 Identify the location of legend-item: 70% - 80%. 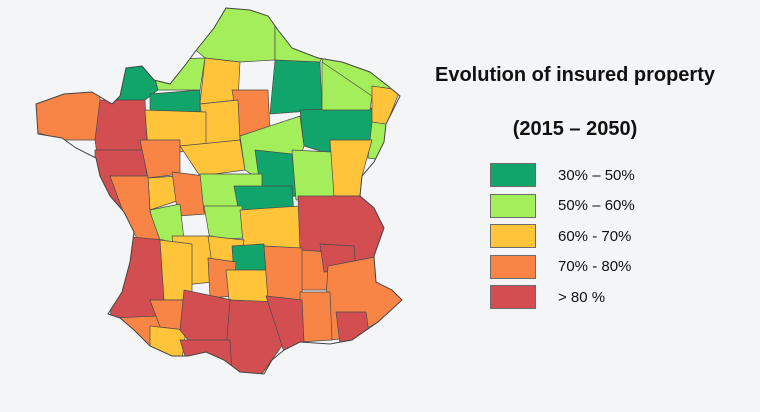
(562, 267).